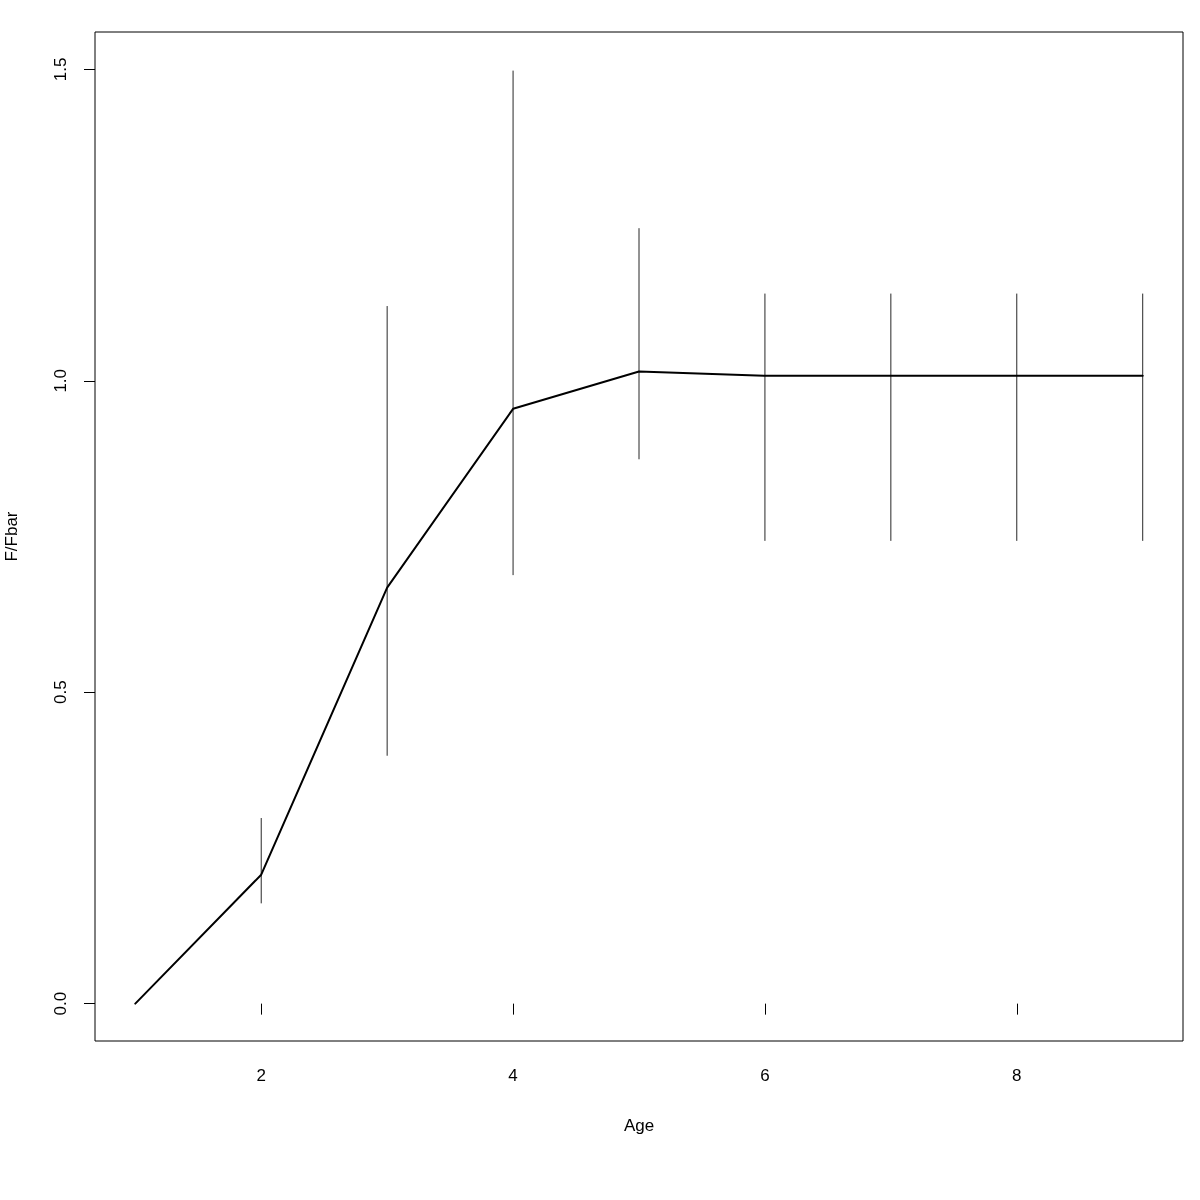 The image size is (1200, 1200). I want to click on x-tick-label: 6, so click(765, 1075).